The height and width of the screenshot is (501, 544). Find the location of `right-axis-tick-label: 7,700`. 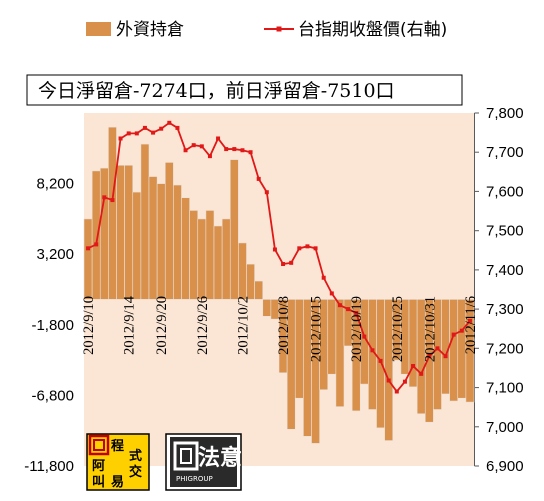

right-axis-tick-label: 7,700 is located at coordinates (505, 152).